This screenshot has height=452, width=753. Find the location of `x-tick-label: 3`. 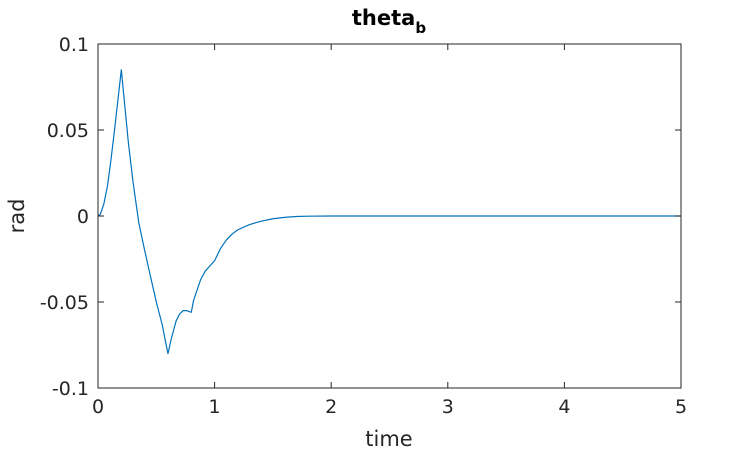

x-tick-label: 3 is located at coordinates (448, 407).